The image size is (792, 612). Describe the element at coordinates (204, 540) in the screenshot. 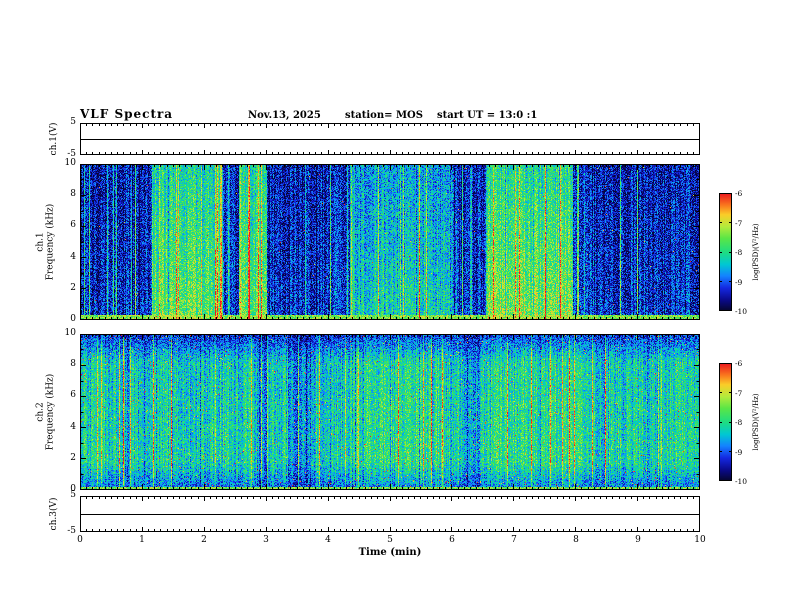

I see `x-tick-label: 2` at that location.